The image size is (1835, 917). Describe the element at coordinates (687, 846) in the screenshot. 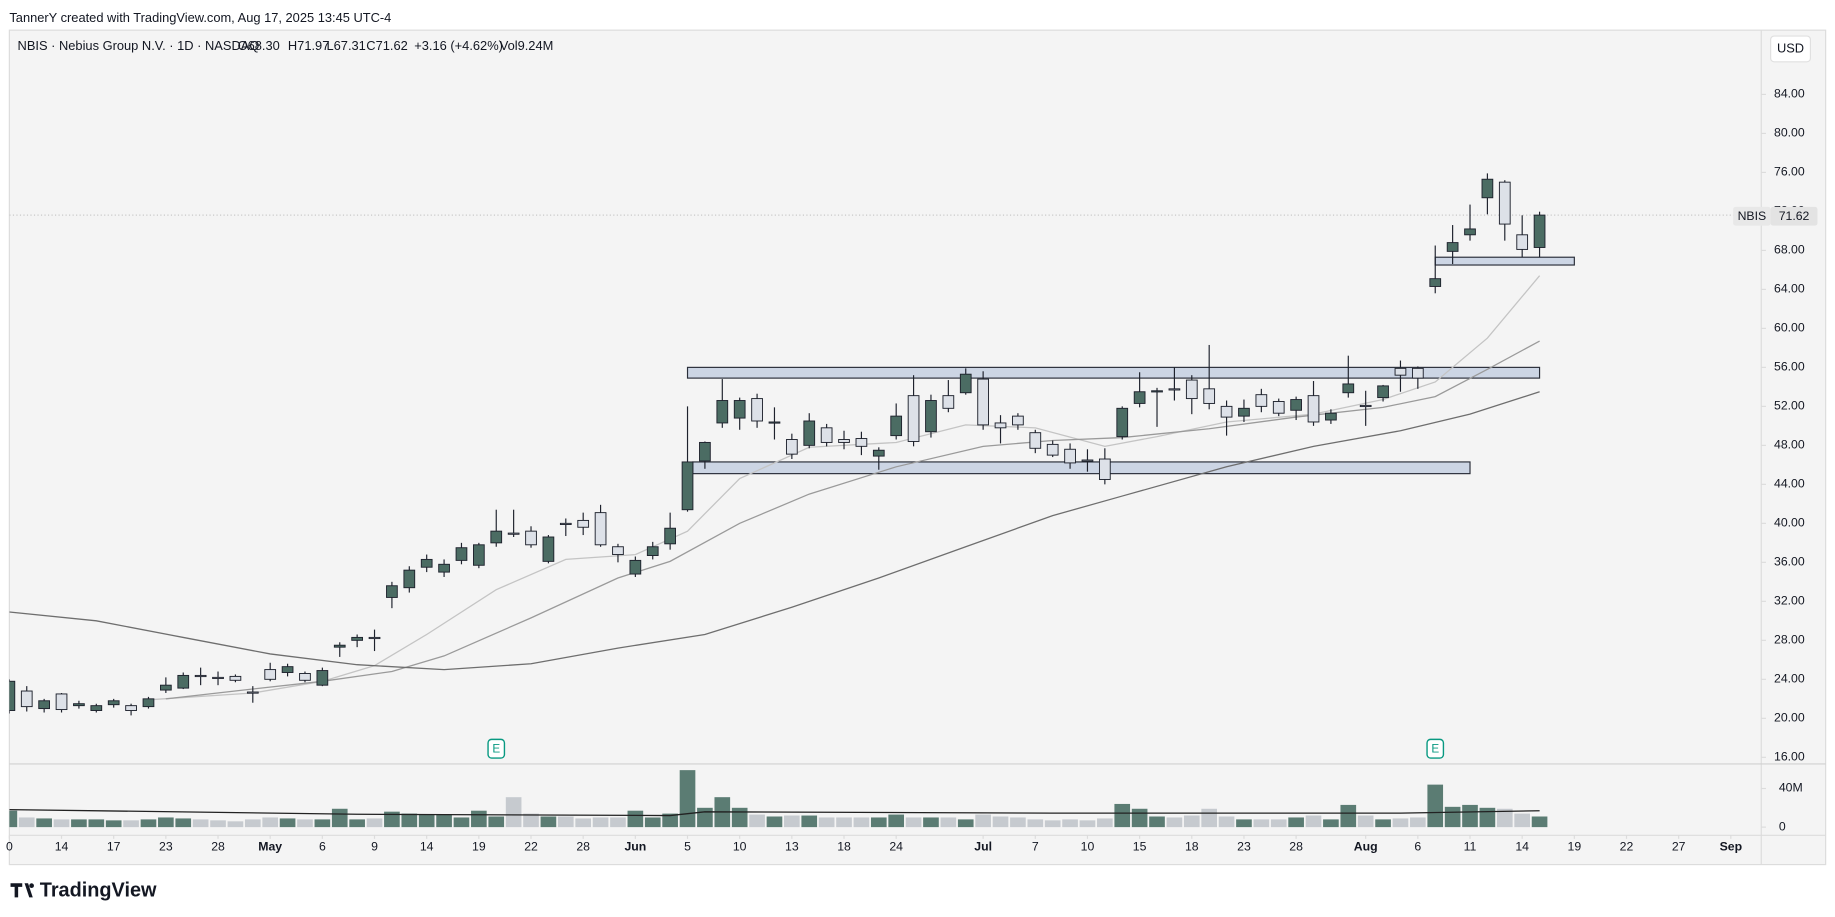

I see `x-tick-label: 5` at that location.